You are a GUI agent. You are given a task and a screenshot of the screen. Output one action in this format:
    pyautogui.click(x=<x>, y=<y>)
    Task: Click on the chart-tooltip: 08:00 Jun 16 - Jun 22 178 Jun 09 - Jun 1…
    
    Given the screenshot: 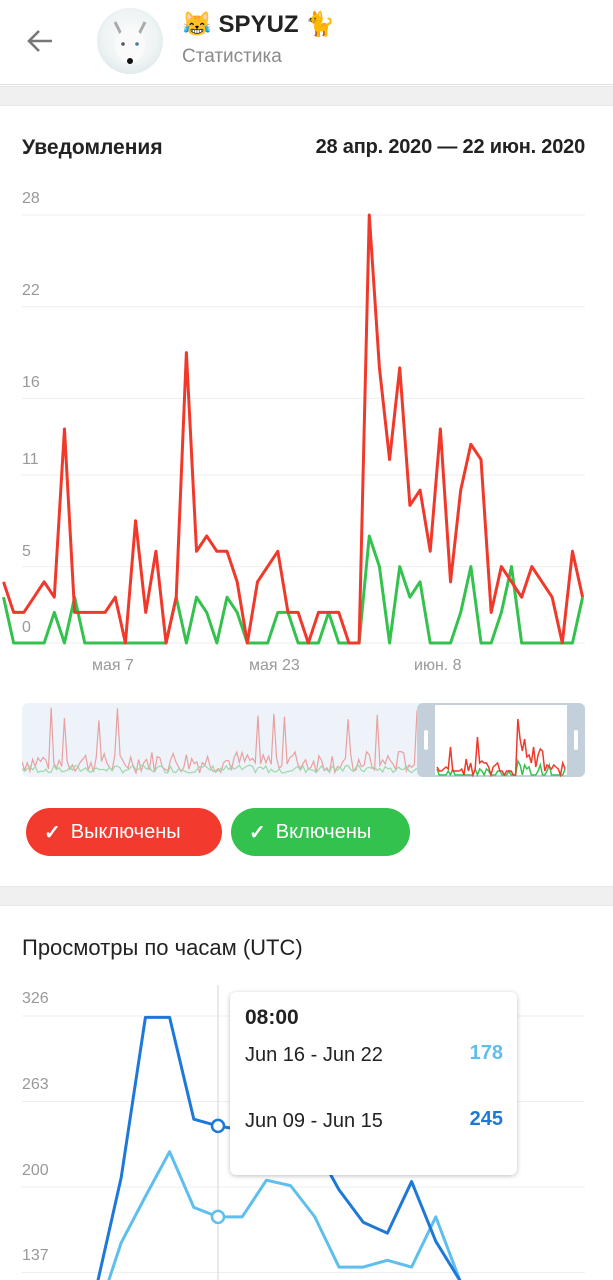 What is the action you would take?
    pyautogui.click(x=373, y=1083)
    